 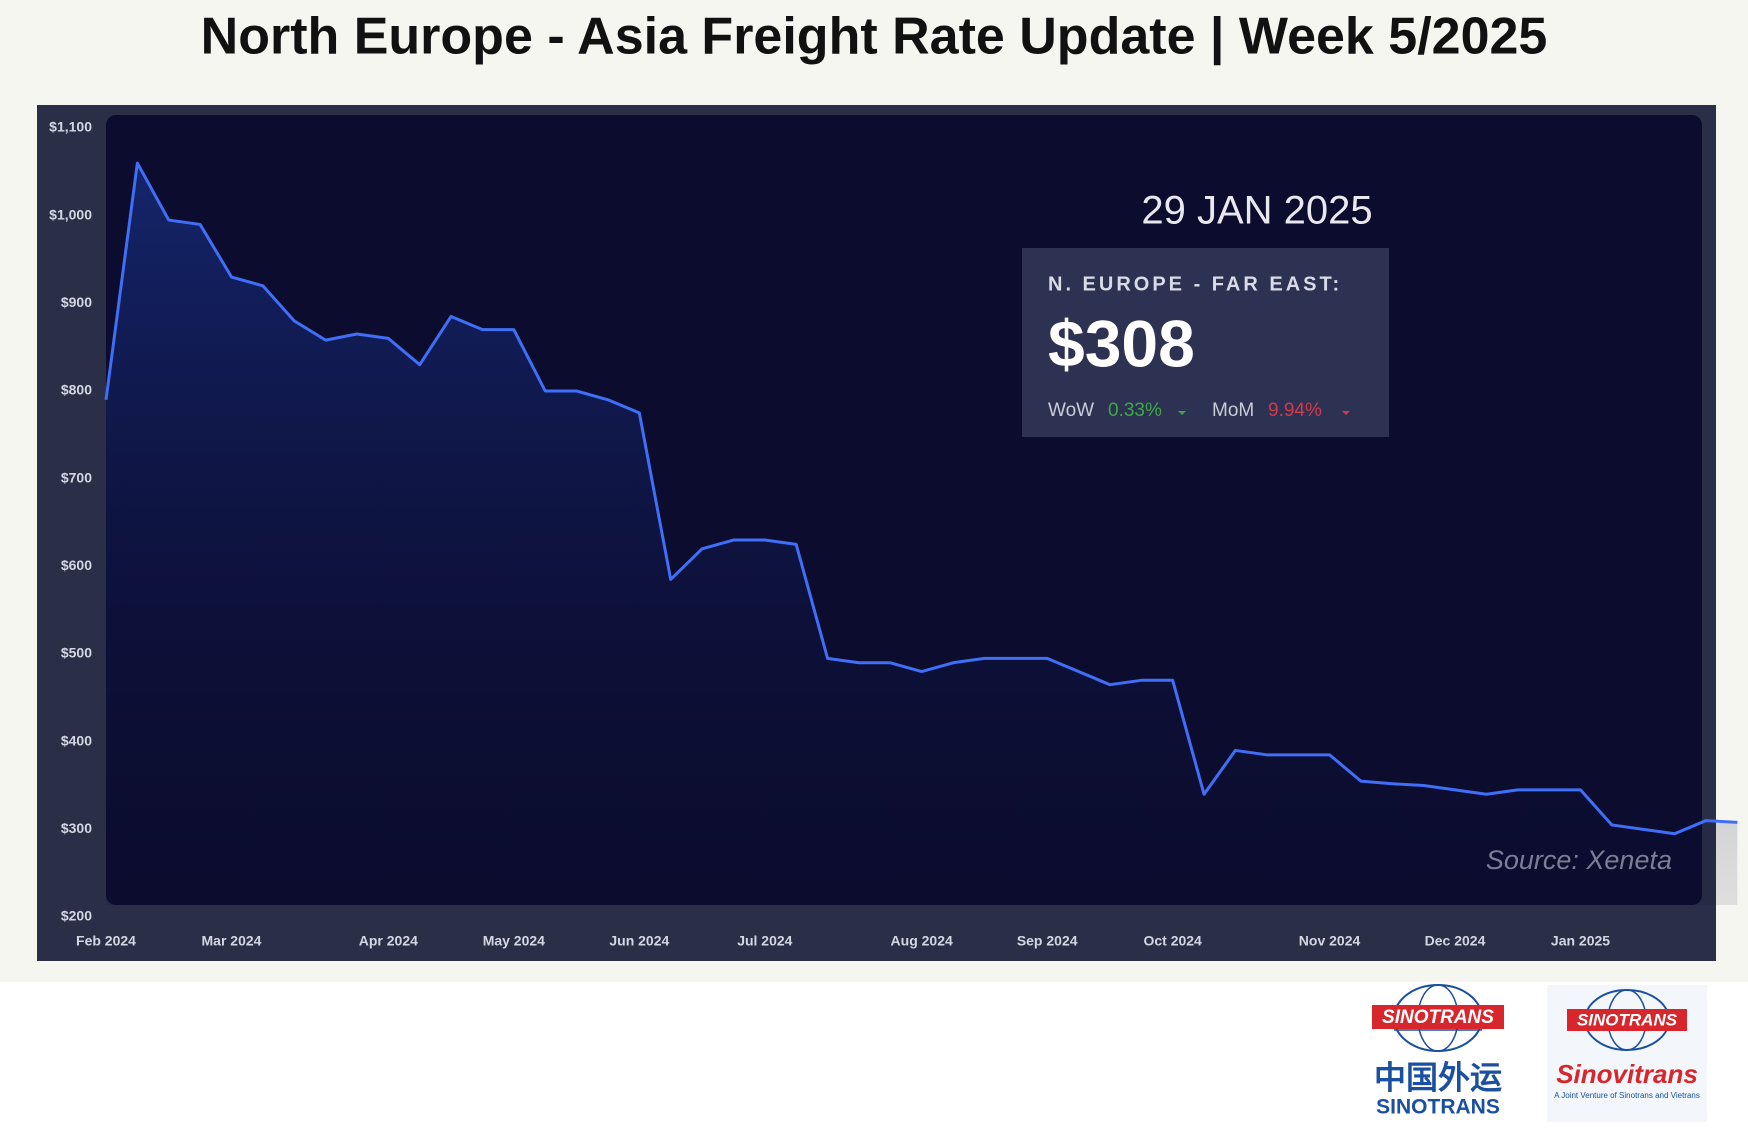 What do you see at coordinates (1295, 410) in the screenshot?
I see `mom-value: 9.94%` at bounding box center [1295, 410].